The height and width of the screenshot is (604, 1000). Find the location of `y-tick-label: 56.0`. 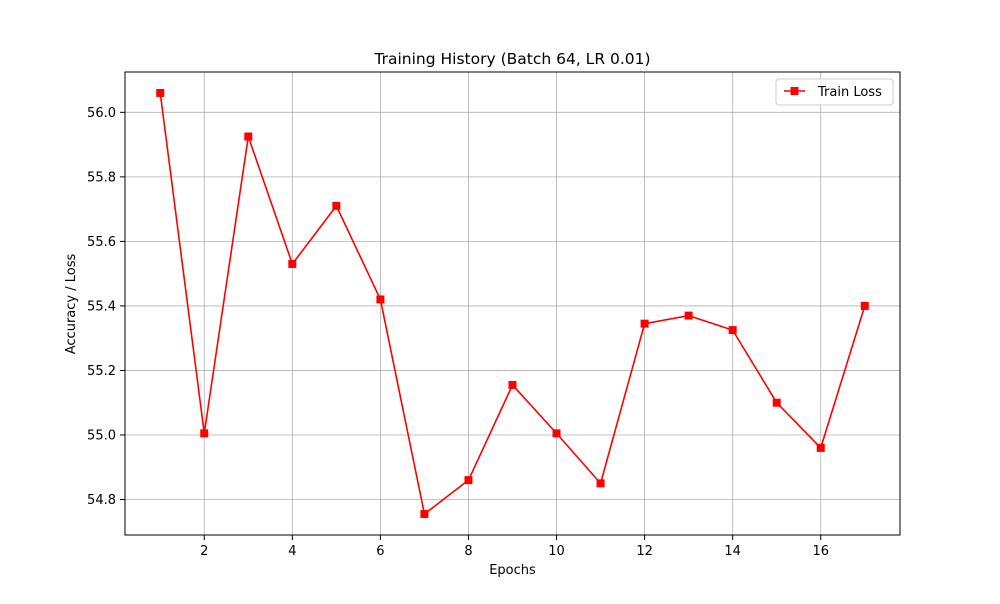

y-tick-label: 56.0 is located at coordinates (101, 113).